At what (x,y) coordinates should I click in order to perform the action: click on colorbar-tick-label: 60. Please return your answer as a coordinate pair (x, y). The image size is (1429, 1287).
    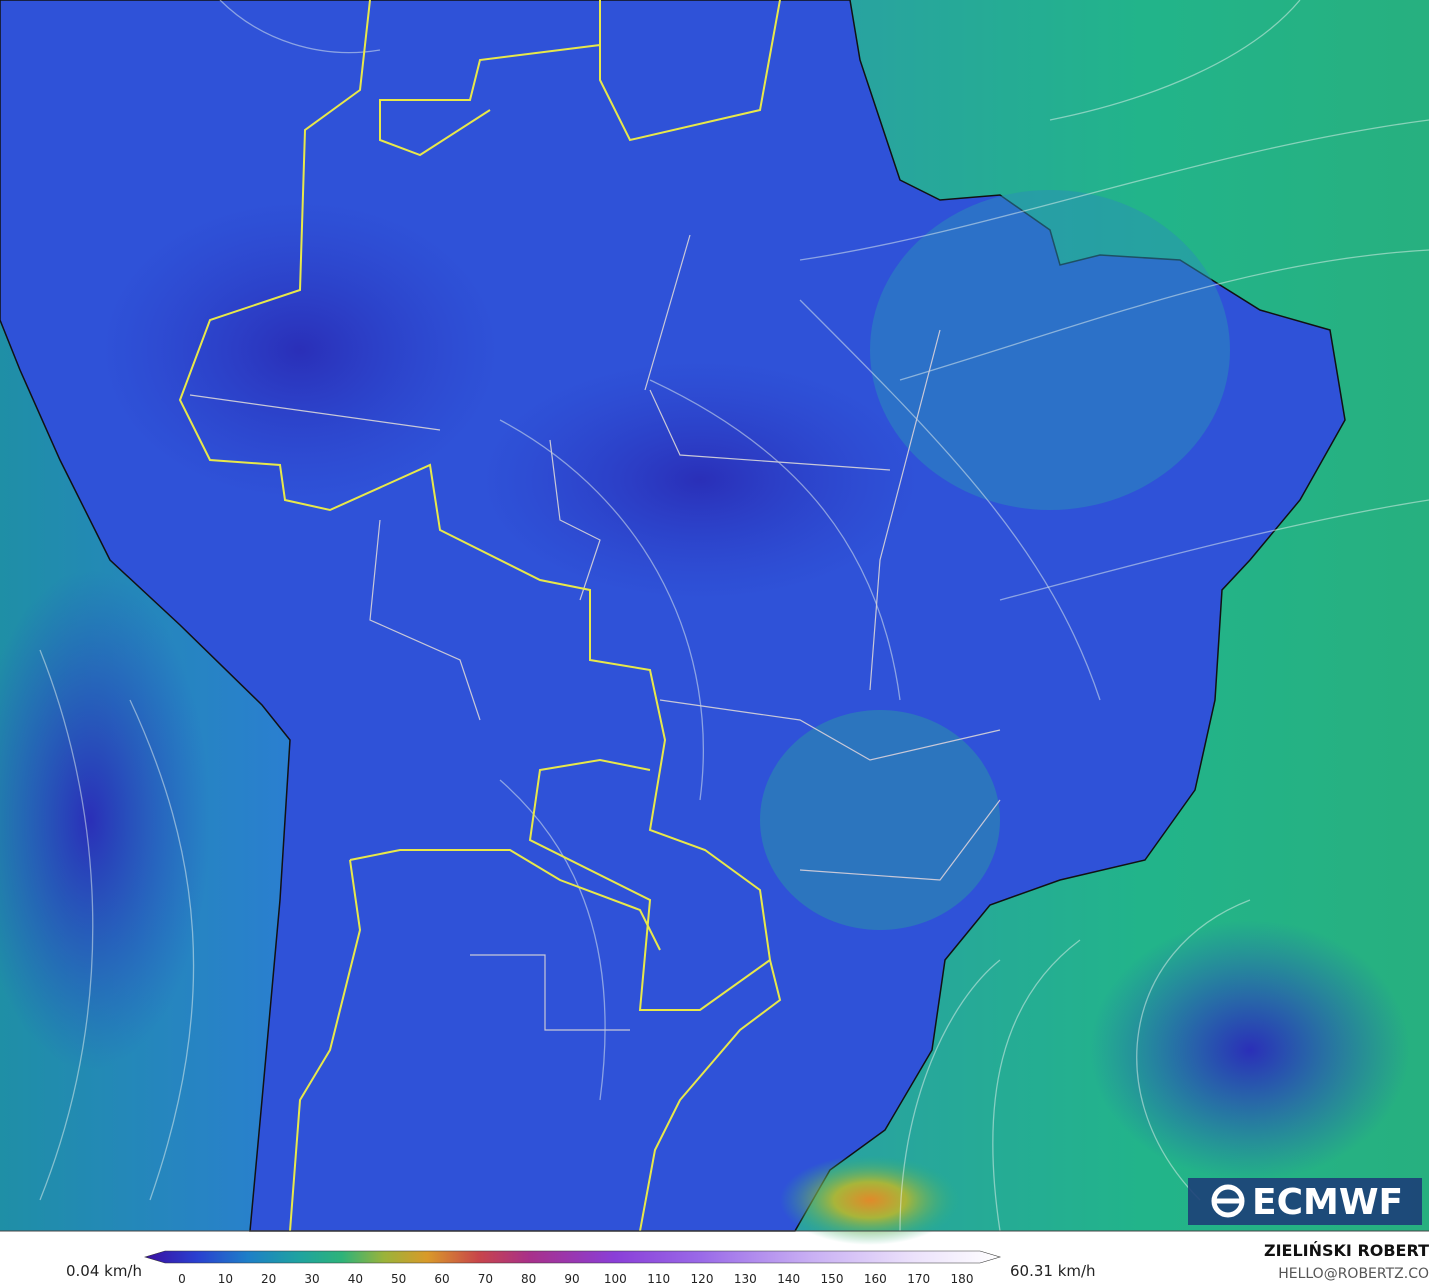
    Looking at the image, I should click on (441, 1279).